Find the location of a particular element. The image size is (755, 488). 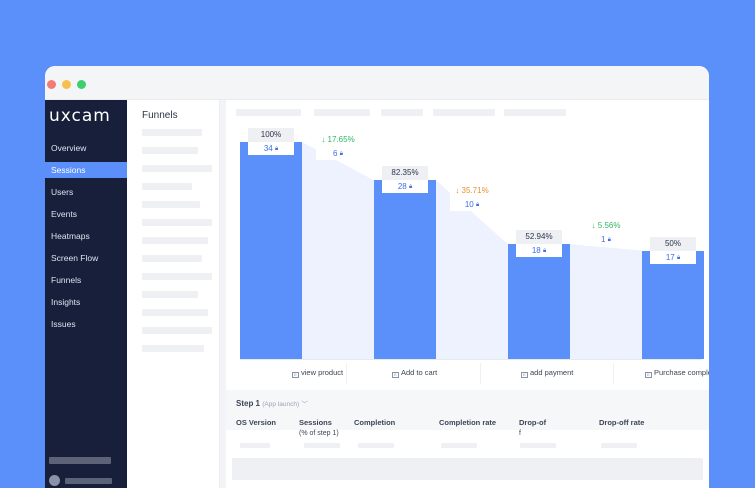

dropoff-percent: ↓ 5.56% is located at coordinates (606, 226).